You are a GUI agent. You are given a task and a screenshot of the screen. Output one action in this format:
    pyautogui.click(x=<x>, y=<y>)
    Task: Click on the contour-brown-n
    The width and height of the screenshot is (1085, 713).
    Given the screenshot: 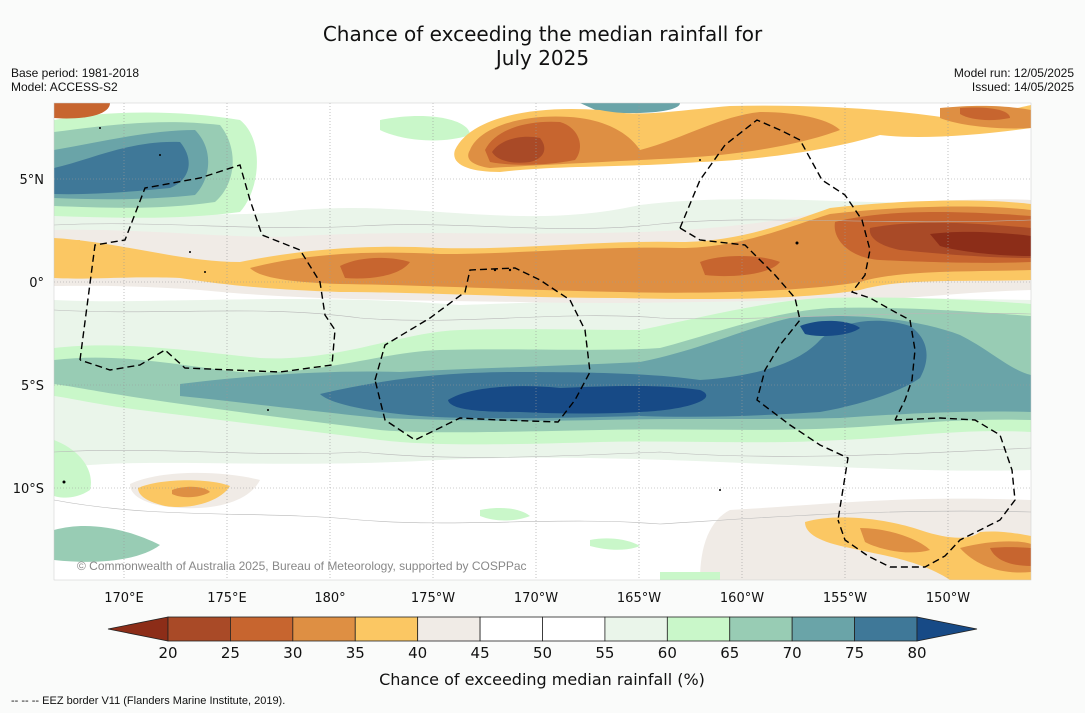 What is the action you would take?
    pyautogui.click(x=518, y=149)
    